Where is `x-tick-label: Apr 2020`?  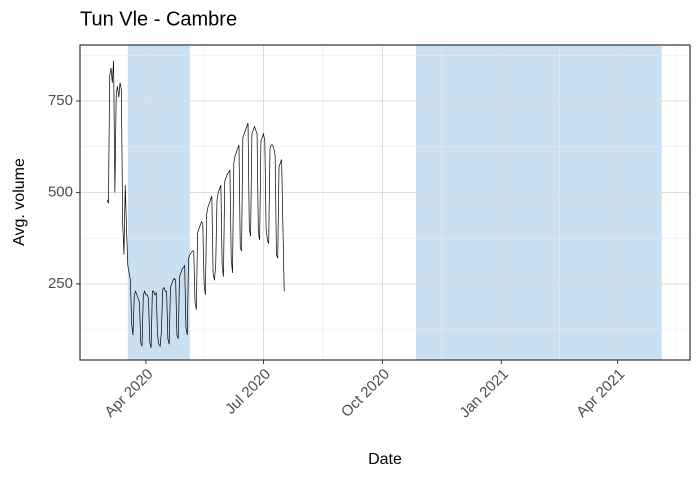 x-tick-label: Apr 2020 is located at coordinates (128, 393).